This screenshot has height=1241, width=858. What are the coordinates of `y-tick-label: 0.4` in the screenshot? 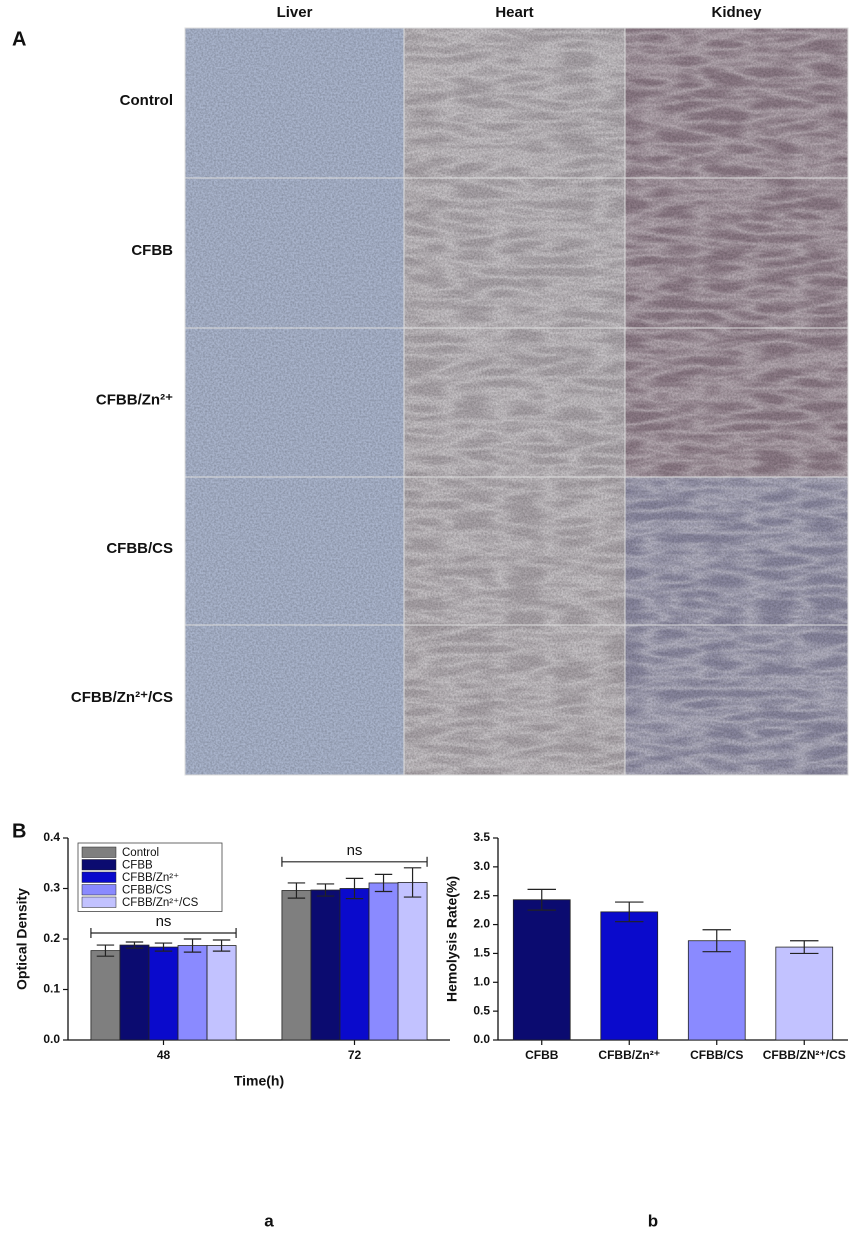 It's located at (51, 837).